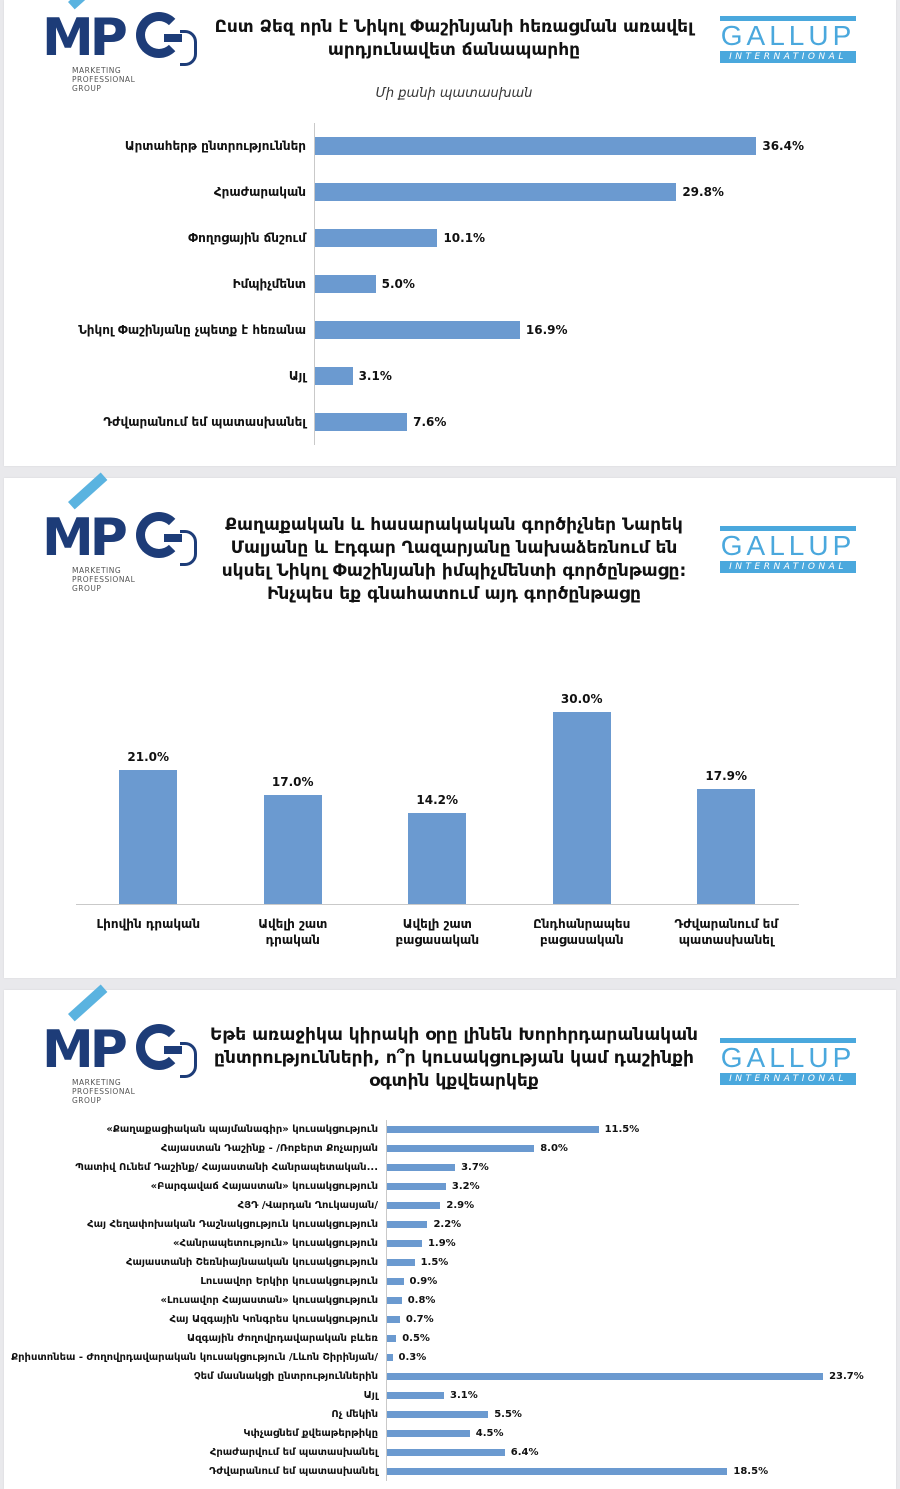 Image resolution: width=900 pixels, height=1489 pixels. Describe the element at coordinates (242, 1129) in the screenshot. I see `category-label: «Քաղաքացիական պայմանագիր» կուսակցություն` at that location.